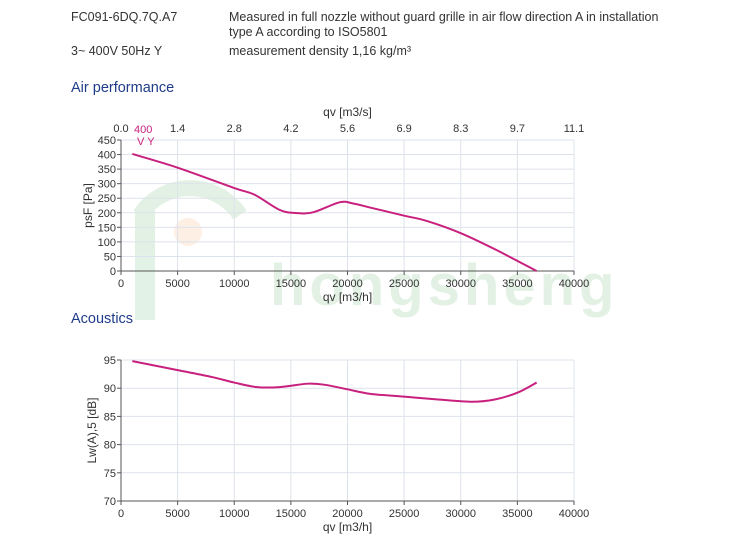  I want to click on x2-tick-label: 9.7, so click(517, 129).